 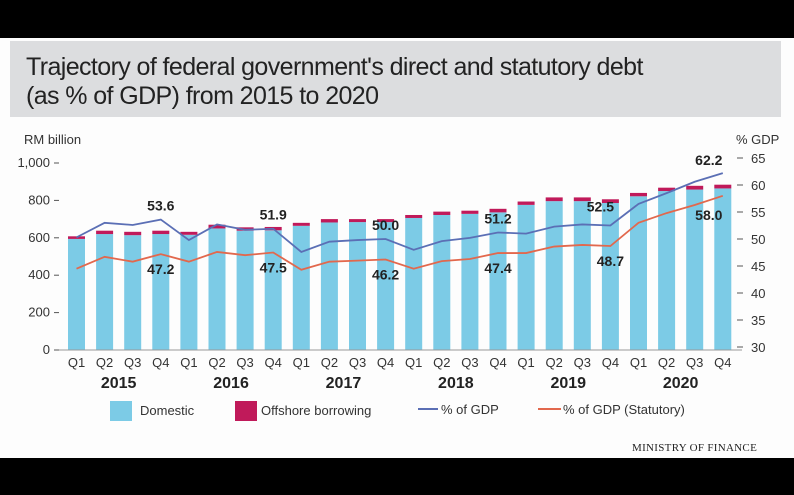 What do you see at coordinates (231, 383) in the screenshot?
I see `year-label: 2016` at bounding box center [231, 383].